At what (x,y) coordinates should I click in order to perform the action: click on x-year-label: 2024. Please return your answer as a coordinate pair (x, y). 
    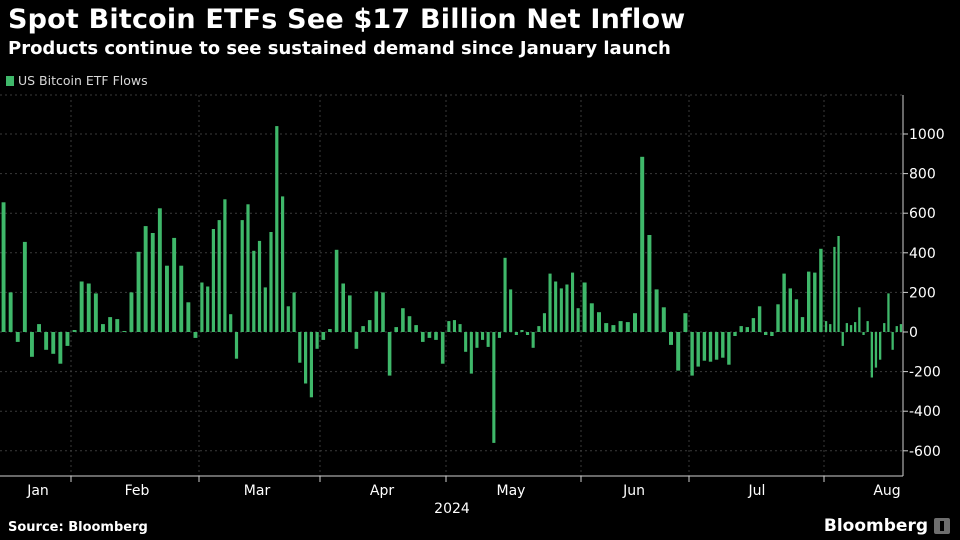
    Looking at the image, I should click on (452, 509).